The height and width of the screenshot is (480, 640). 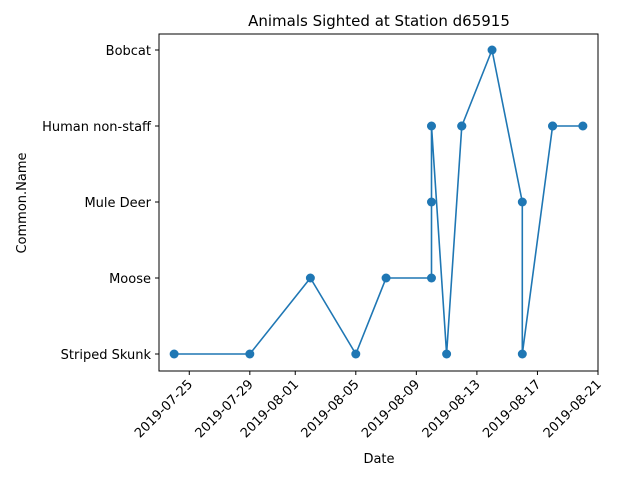 I want to click on y-tick-label: Human non-staff, so click(x=97, y=127).